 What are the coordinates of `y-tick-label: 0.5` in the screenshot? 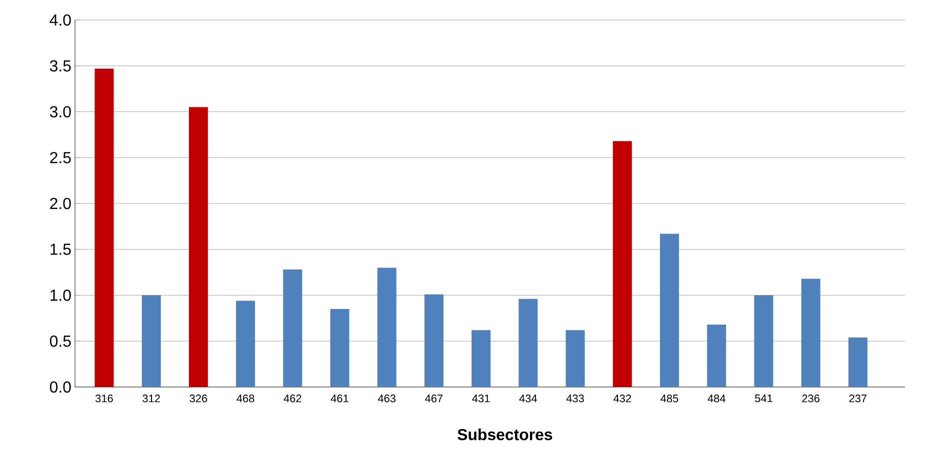 It's located at (60, 341).